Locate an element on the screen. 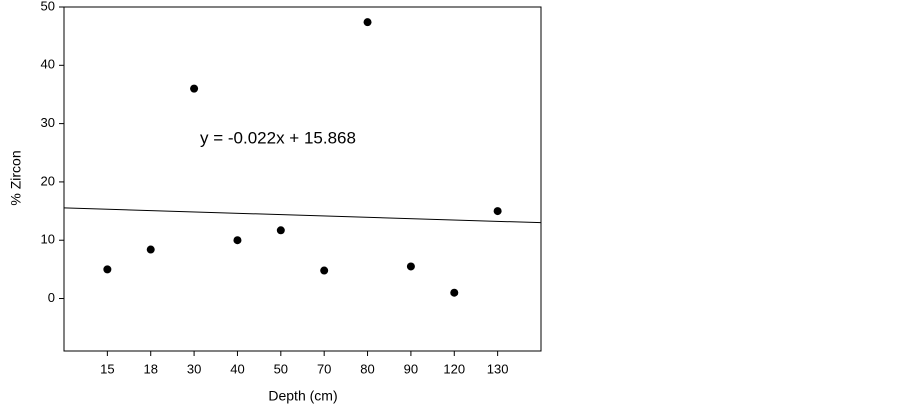  x-tick-label: 30 is located at coordinates (194, 368).